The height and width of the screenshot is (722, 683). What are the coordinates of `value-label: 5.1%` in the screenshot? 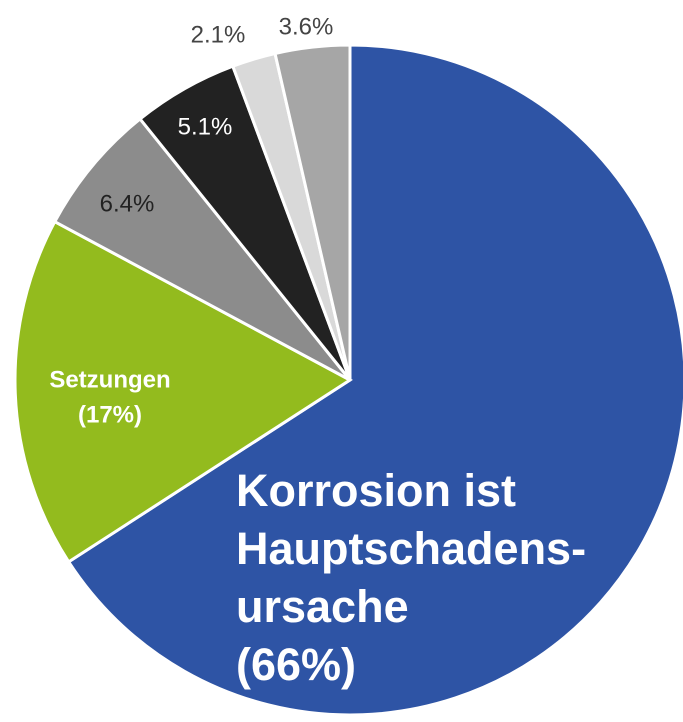 It's located at (205, 126).